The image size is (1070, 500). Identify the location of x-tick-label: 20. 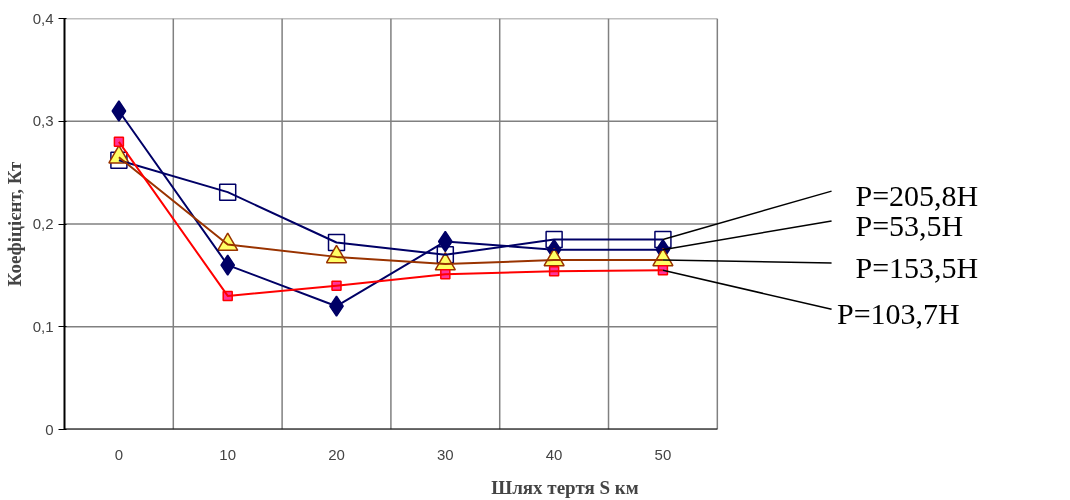
(336, 454).